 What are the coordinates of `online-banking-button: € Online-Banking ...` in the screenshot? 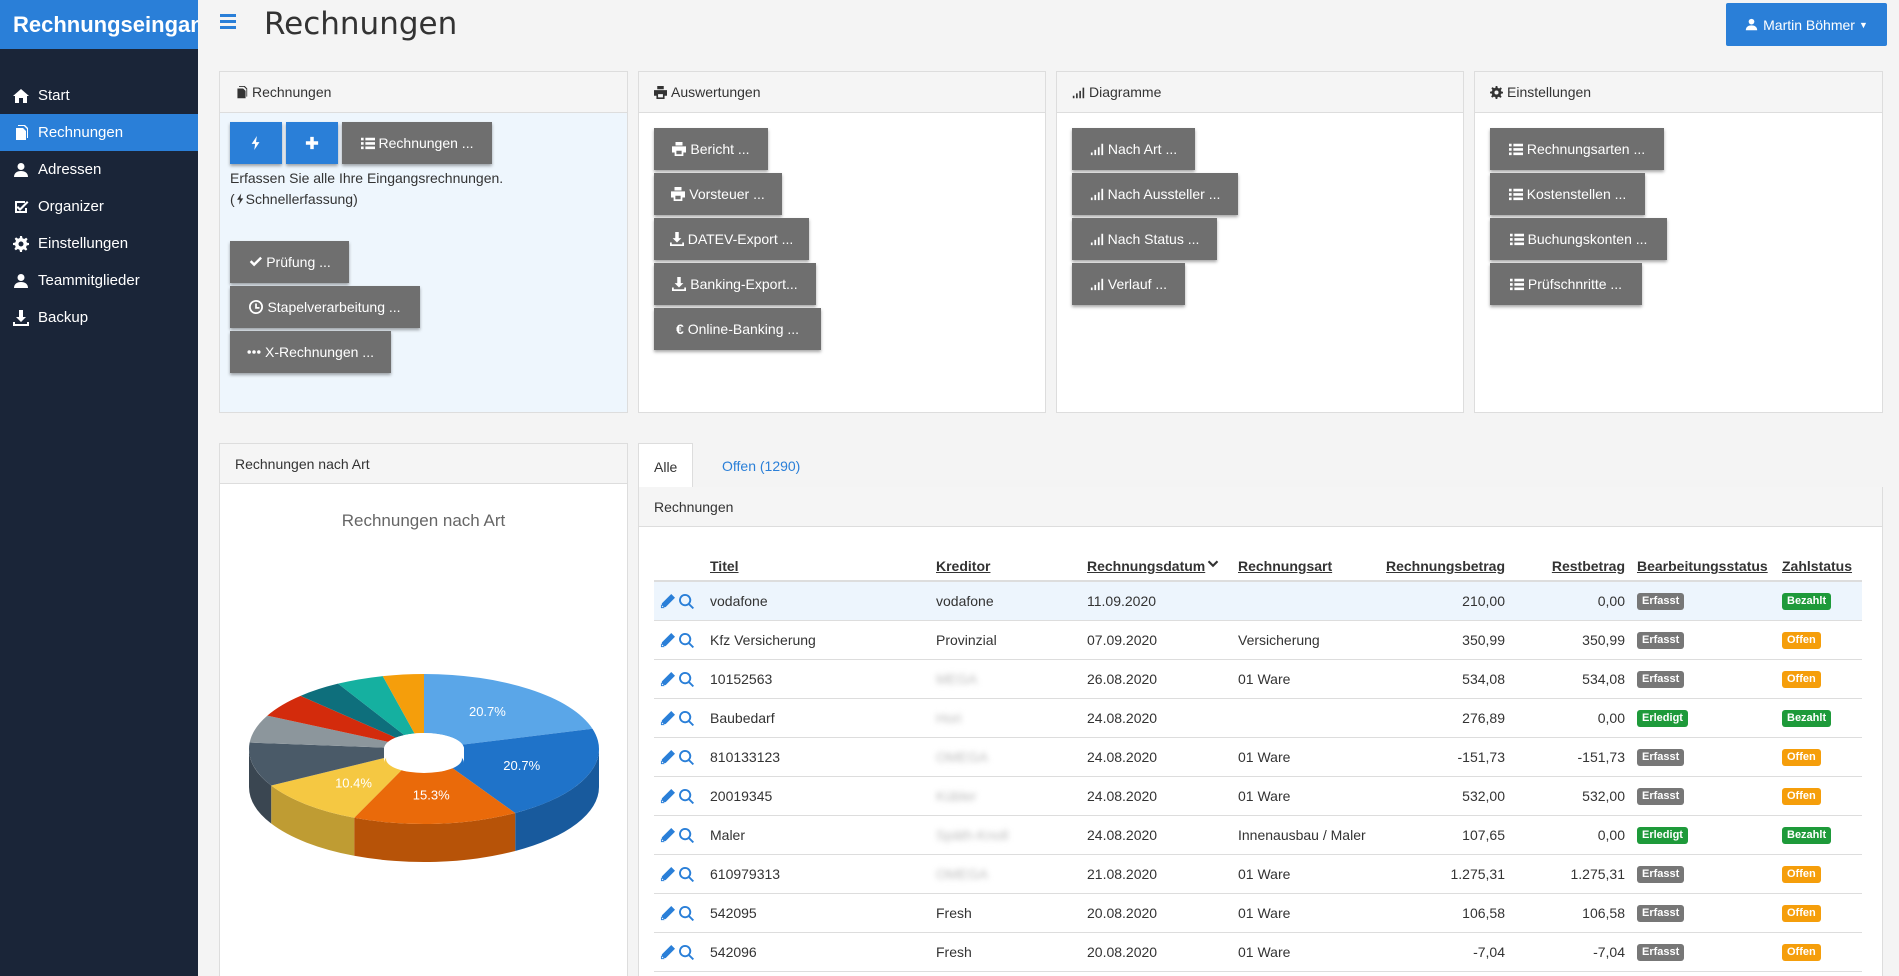 It's located at (737, 329).